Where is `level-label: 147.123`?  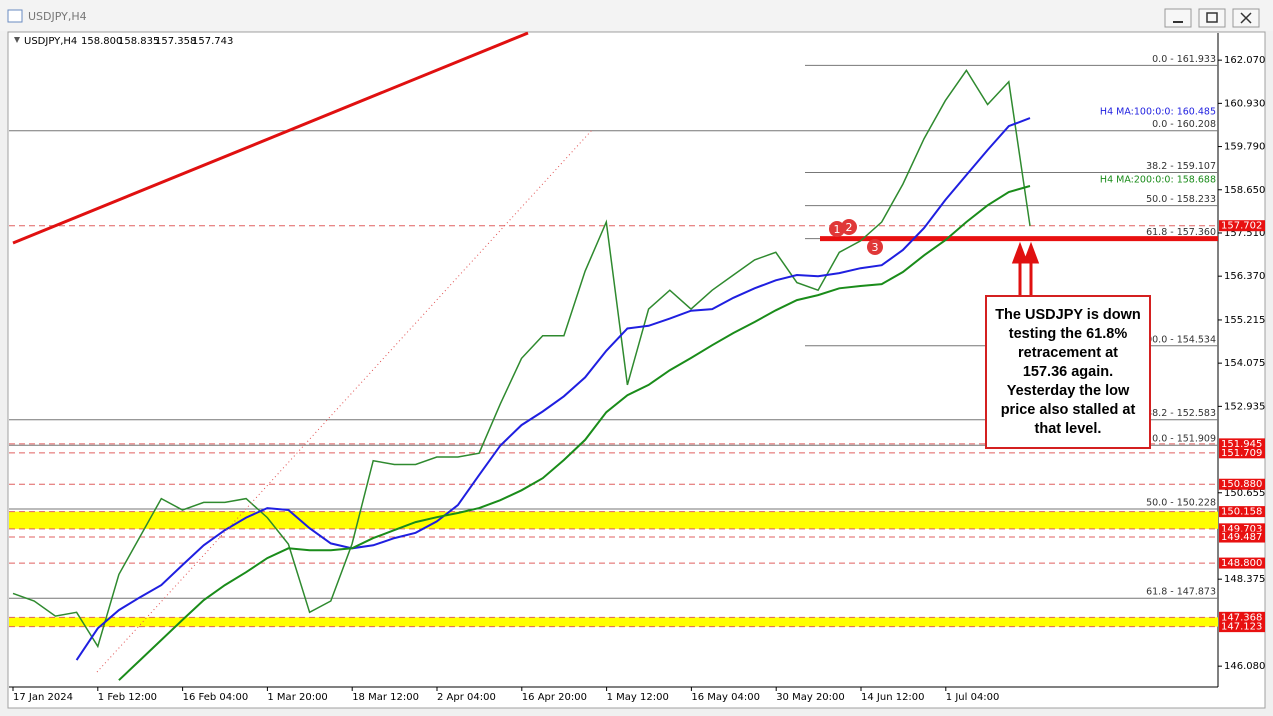 level-label: 147.123 is located at coordinates (1241, 627).